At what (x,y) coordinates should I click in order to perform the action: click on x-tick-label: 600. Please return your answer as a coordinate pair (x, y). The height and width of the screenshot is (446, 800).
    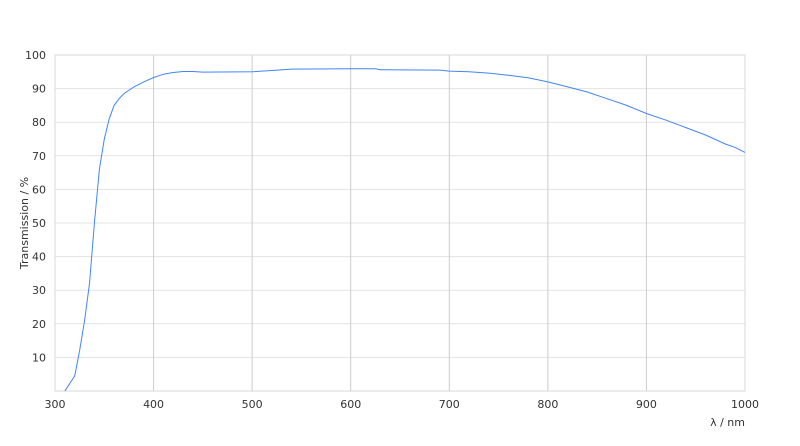
    Looking at the image, I should click on (350, 404).